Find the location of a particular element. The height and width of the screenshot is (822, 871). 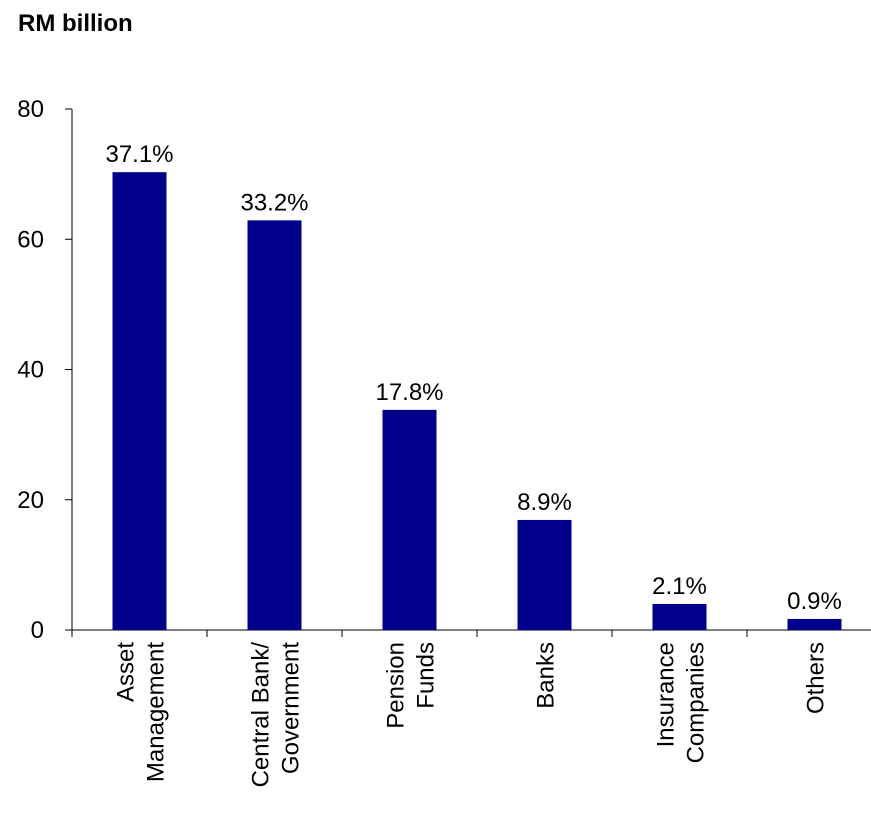

category-label: Insurance Companies is located at coordinates (681, 702).